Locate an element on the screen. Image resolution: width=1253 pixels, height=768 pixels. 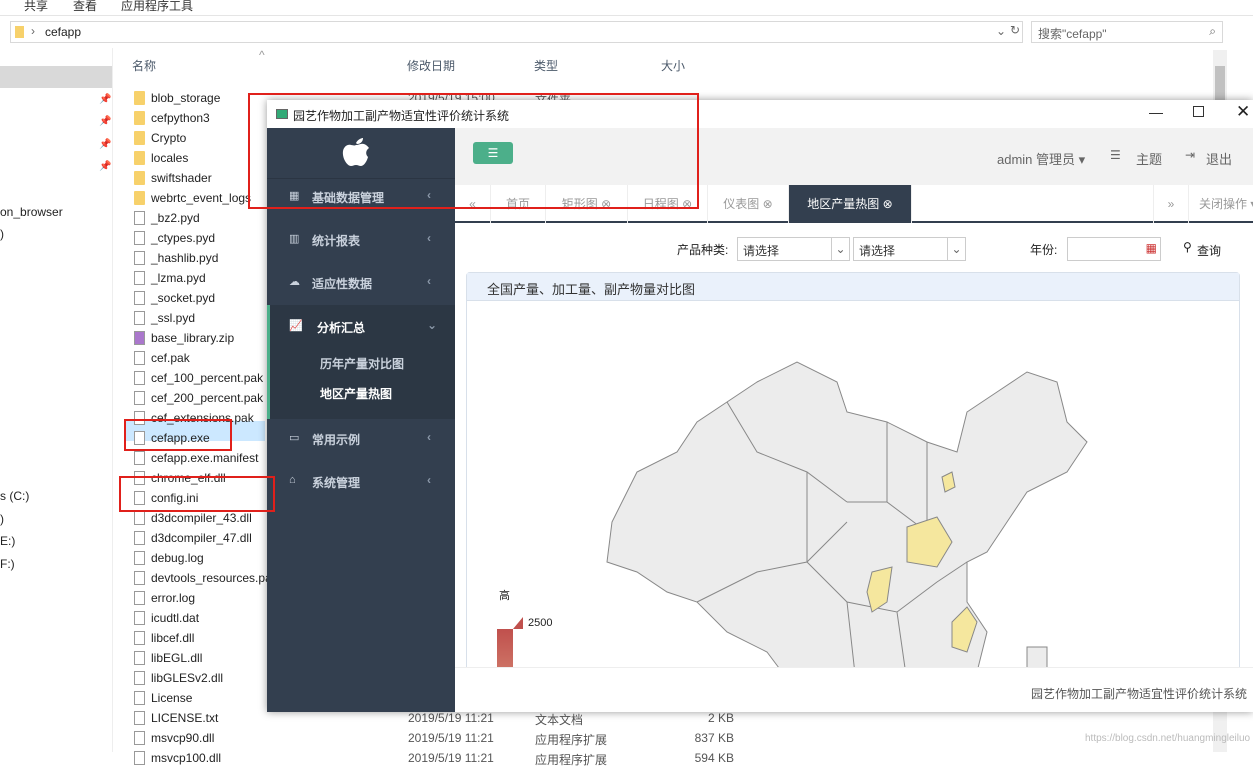
sidebar-item-examples: ▭ 常用示例 ‹ is located at coordinates (361, 438).